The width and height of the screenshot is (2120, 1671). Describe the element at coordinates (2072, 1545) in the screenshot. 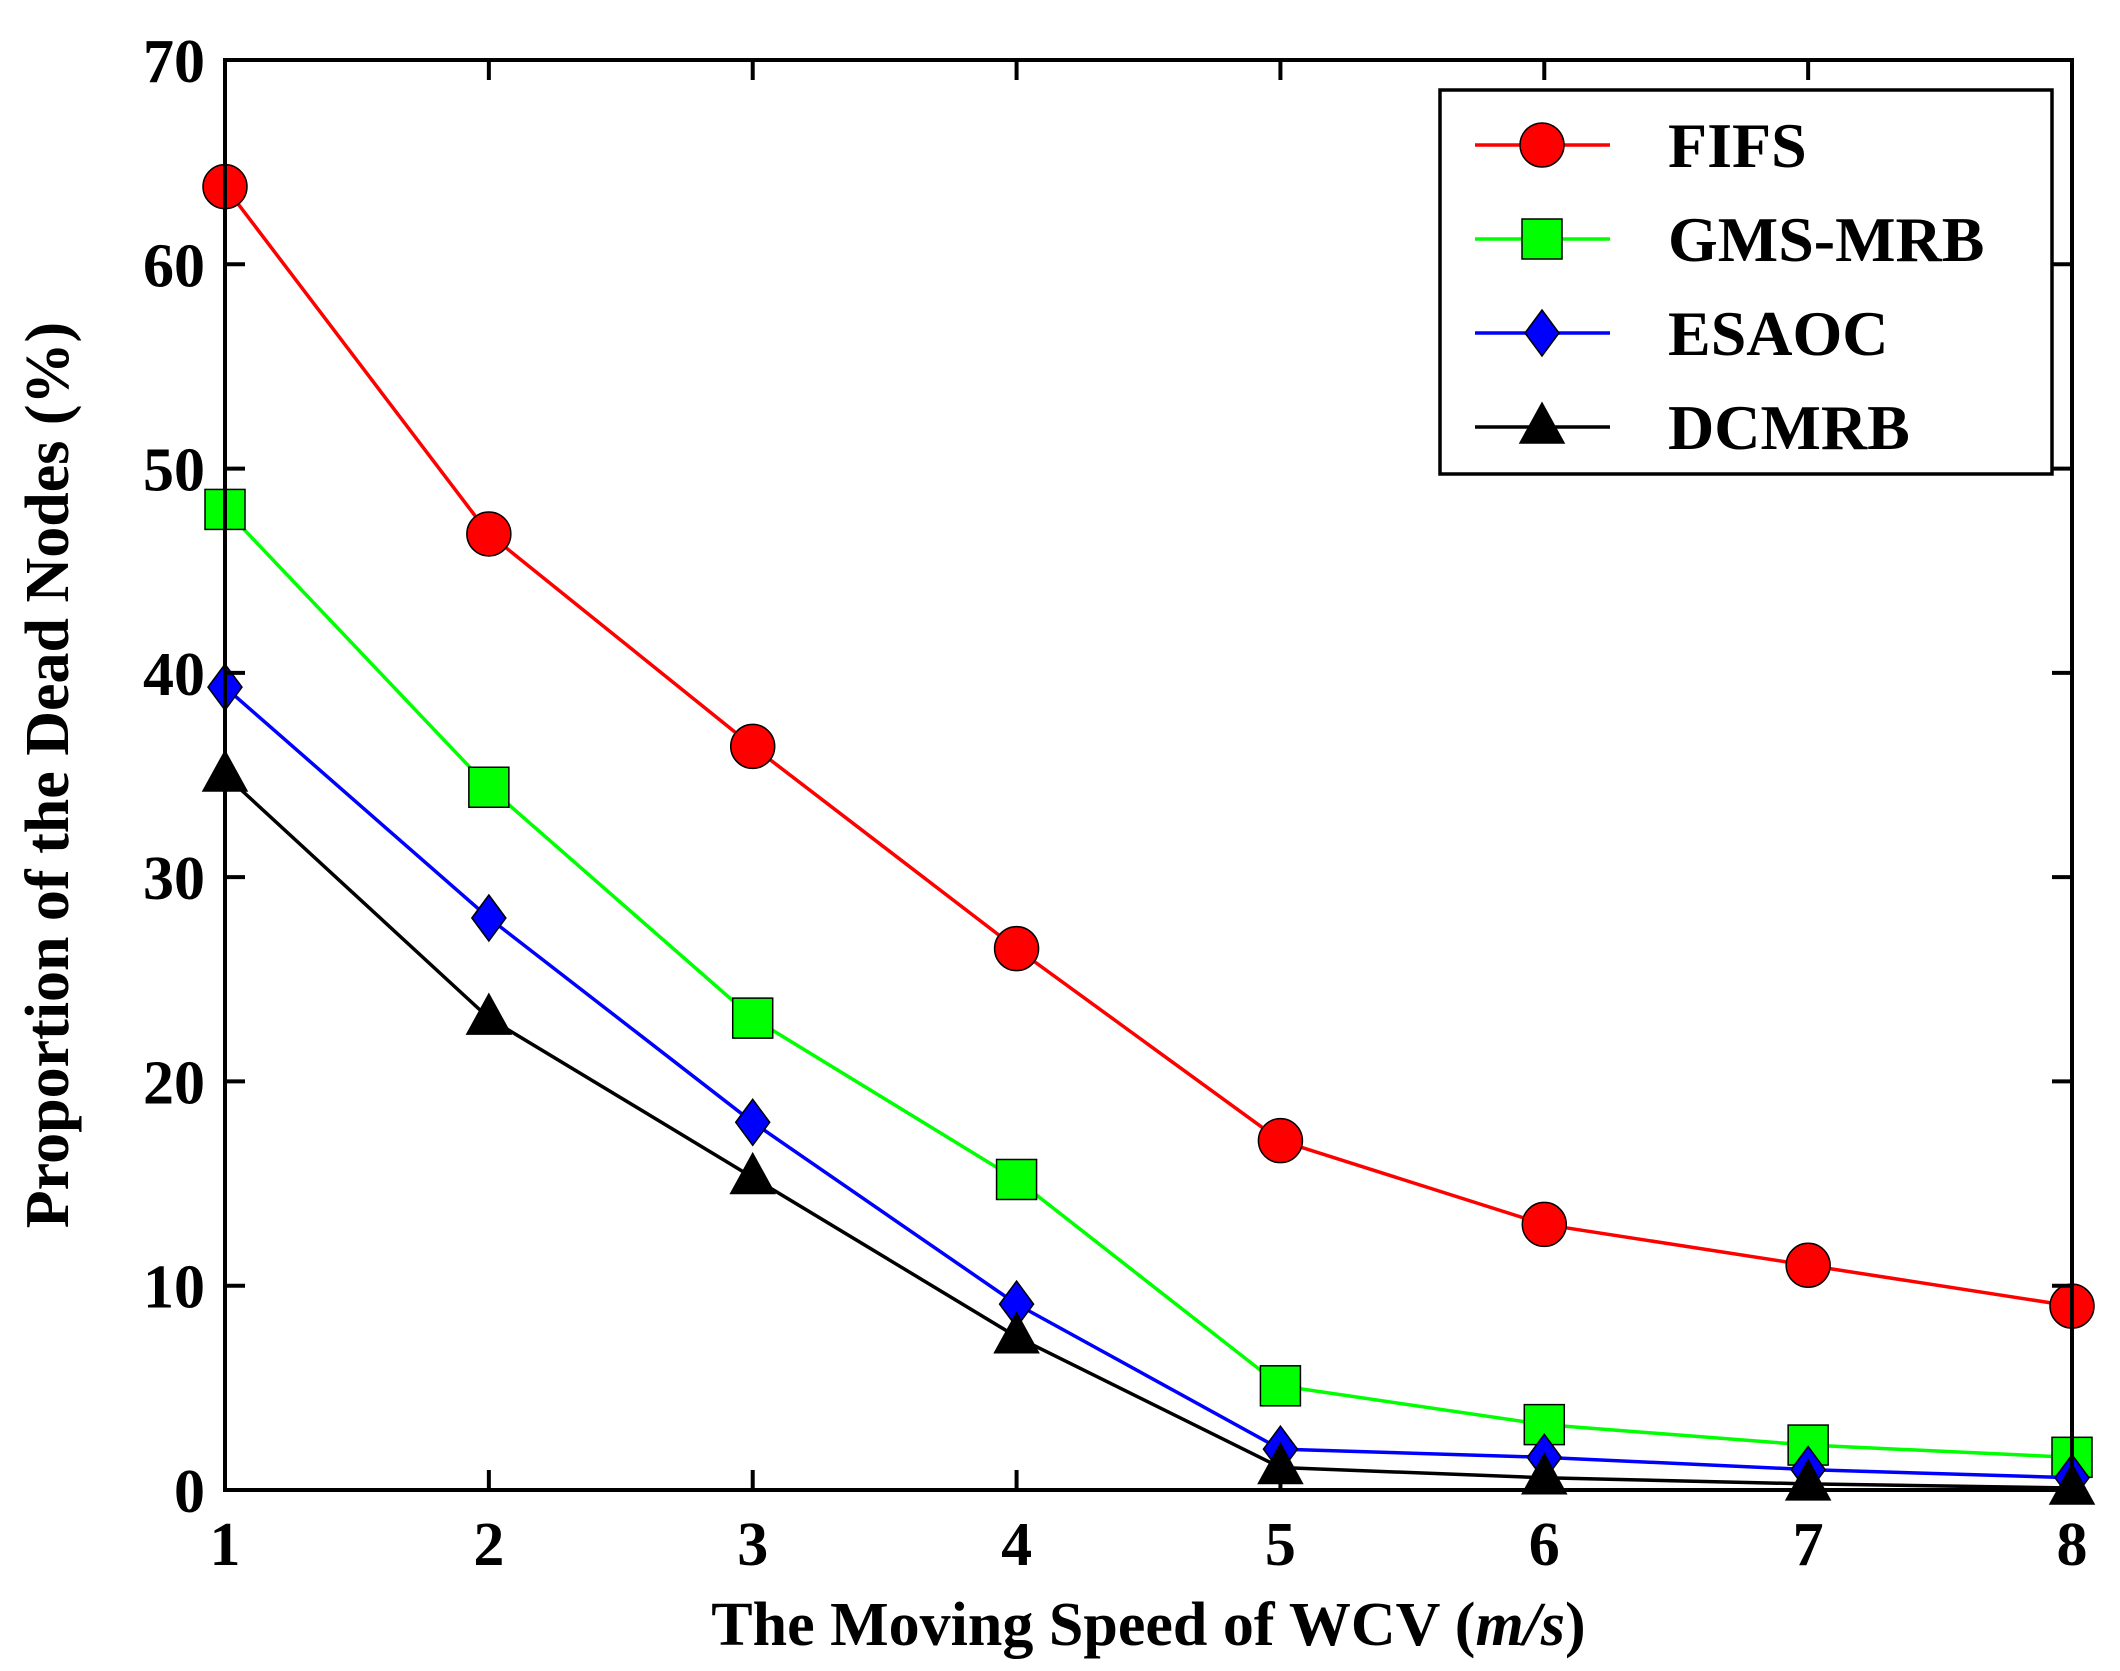

I see `x-tick-label: 8` at that location.